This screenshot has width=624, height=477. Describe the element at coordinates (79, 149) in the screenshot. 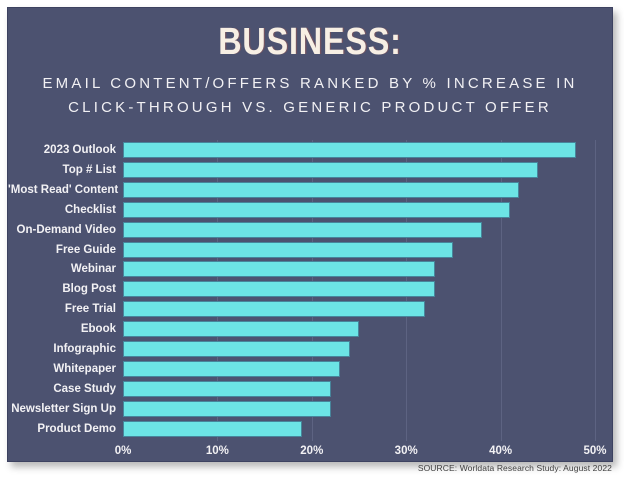

I see `category-label: 2023 Outlook` at that location.